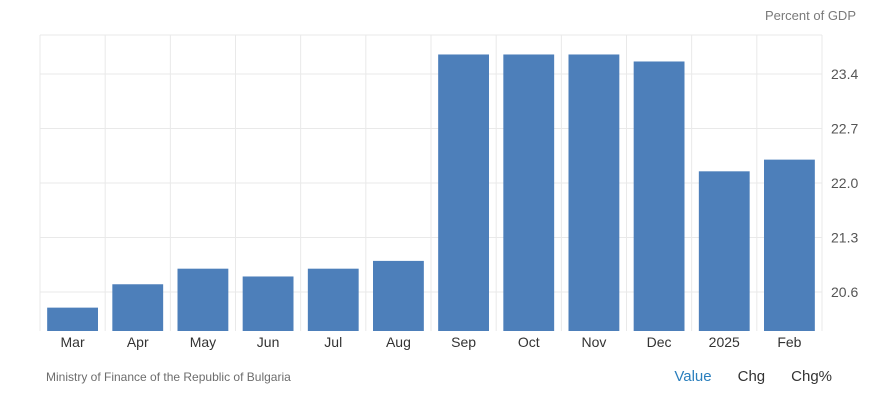 The width and height of the screenshot is (880, 400). Describe the element at coordinates (431, 342) in the screenshot. I see `x-axis-labels: Mar Apr May Jun Jul Aug Sep Oct Nov Dec 2025 Feb` at that location.